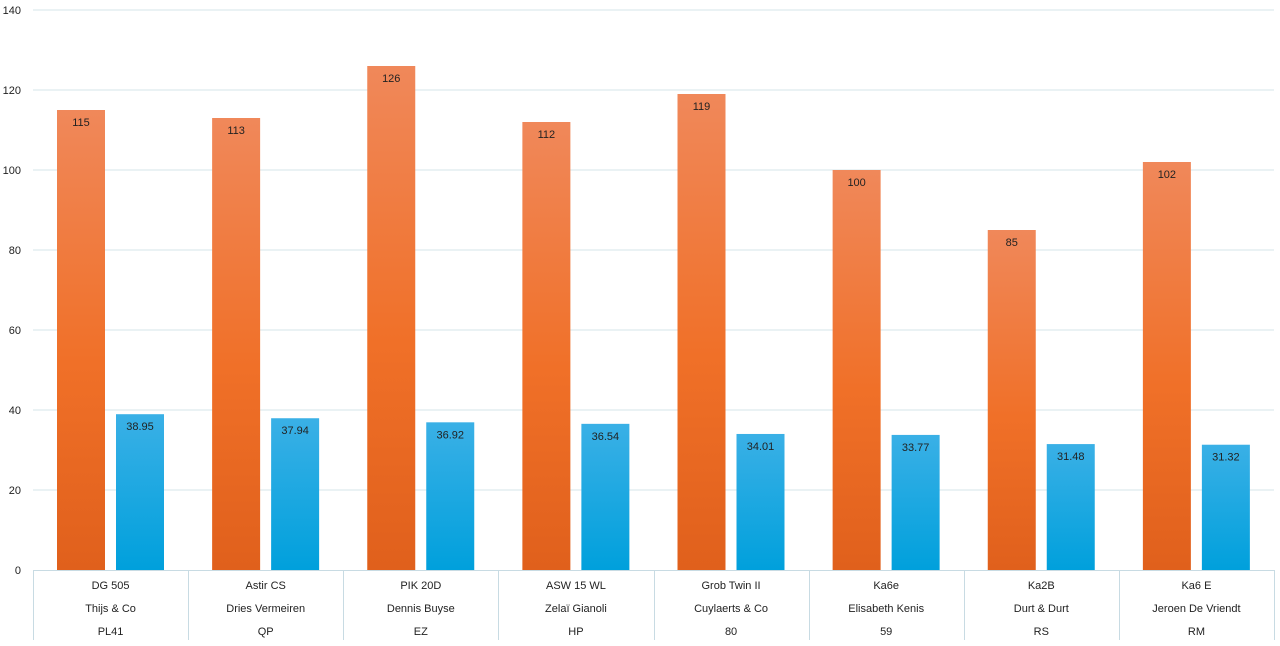 This screenshot has width=1280, height=646. Describe the element at coordinates (1071, 457) in the screenshot. I see `data-label: 31.48` at that location.